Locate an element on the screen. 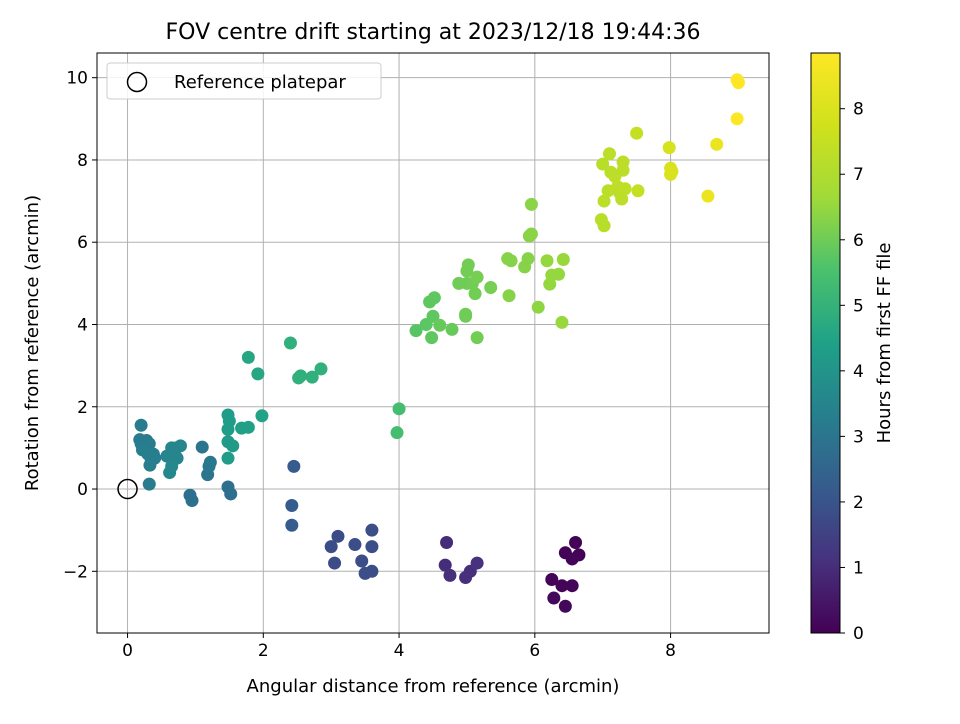  colorbar-tick-label: 1 is located at coordinates (858, 568).